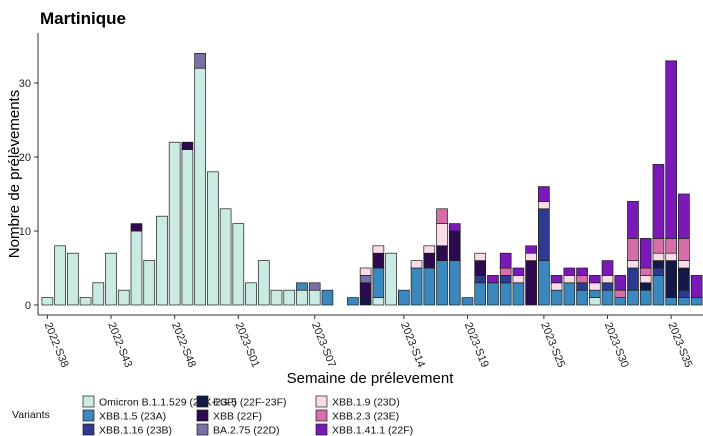  Describe the element at coordinates (183, 345) in the screenshot. I see `x-tick-label: 2022-S48` at that location.